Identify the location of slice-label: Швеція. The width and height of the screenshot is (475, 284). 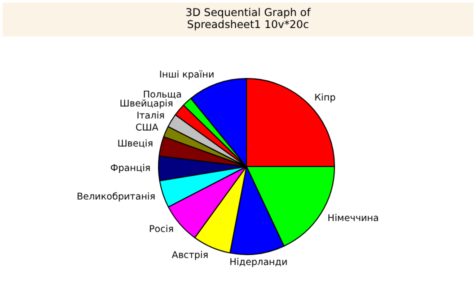
(135, 144).